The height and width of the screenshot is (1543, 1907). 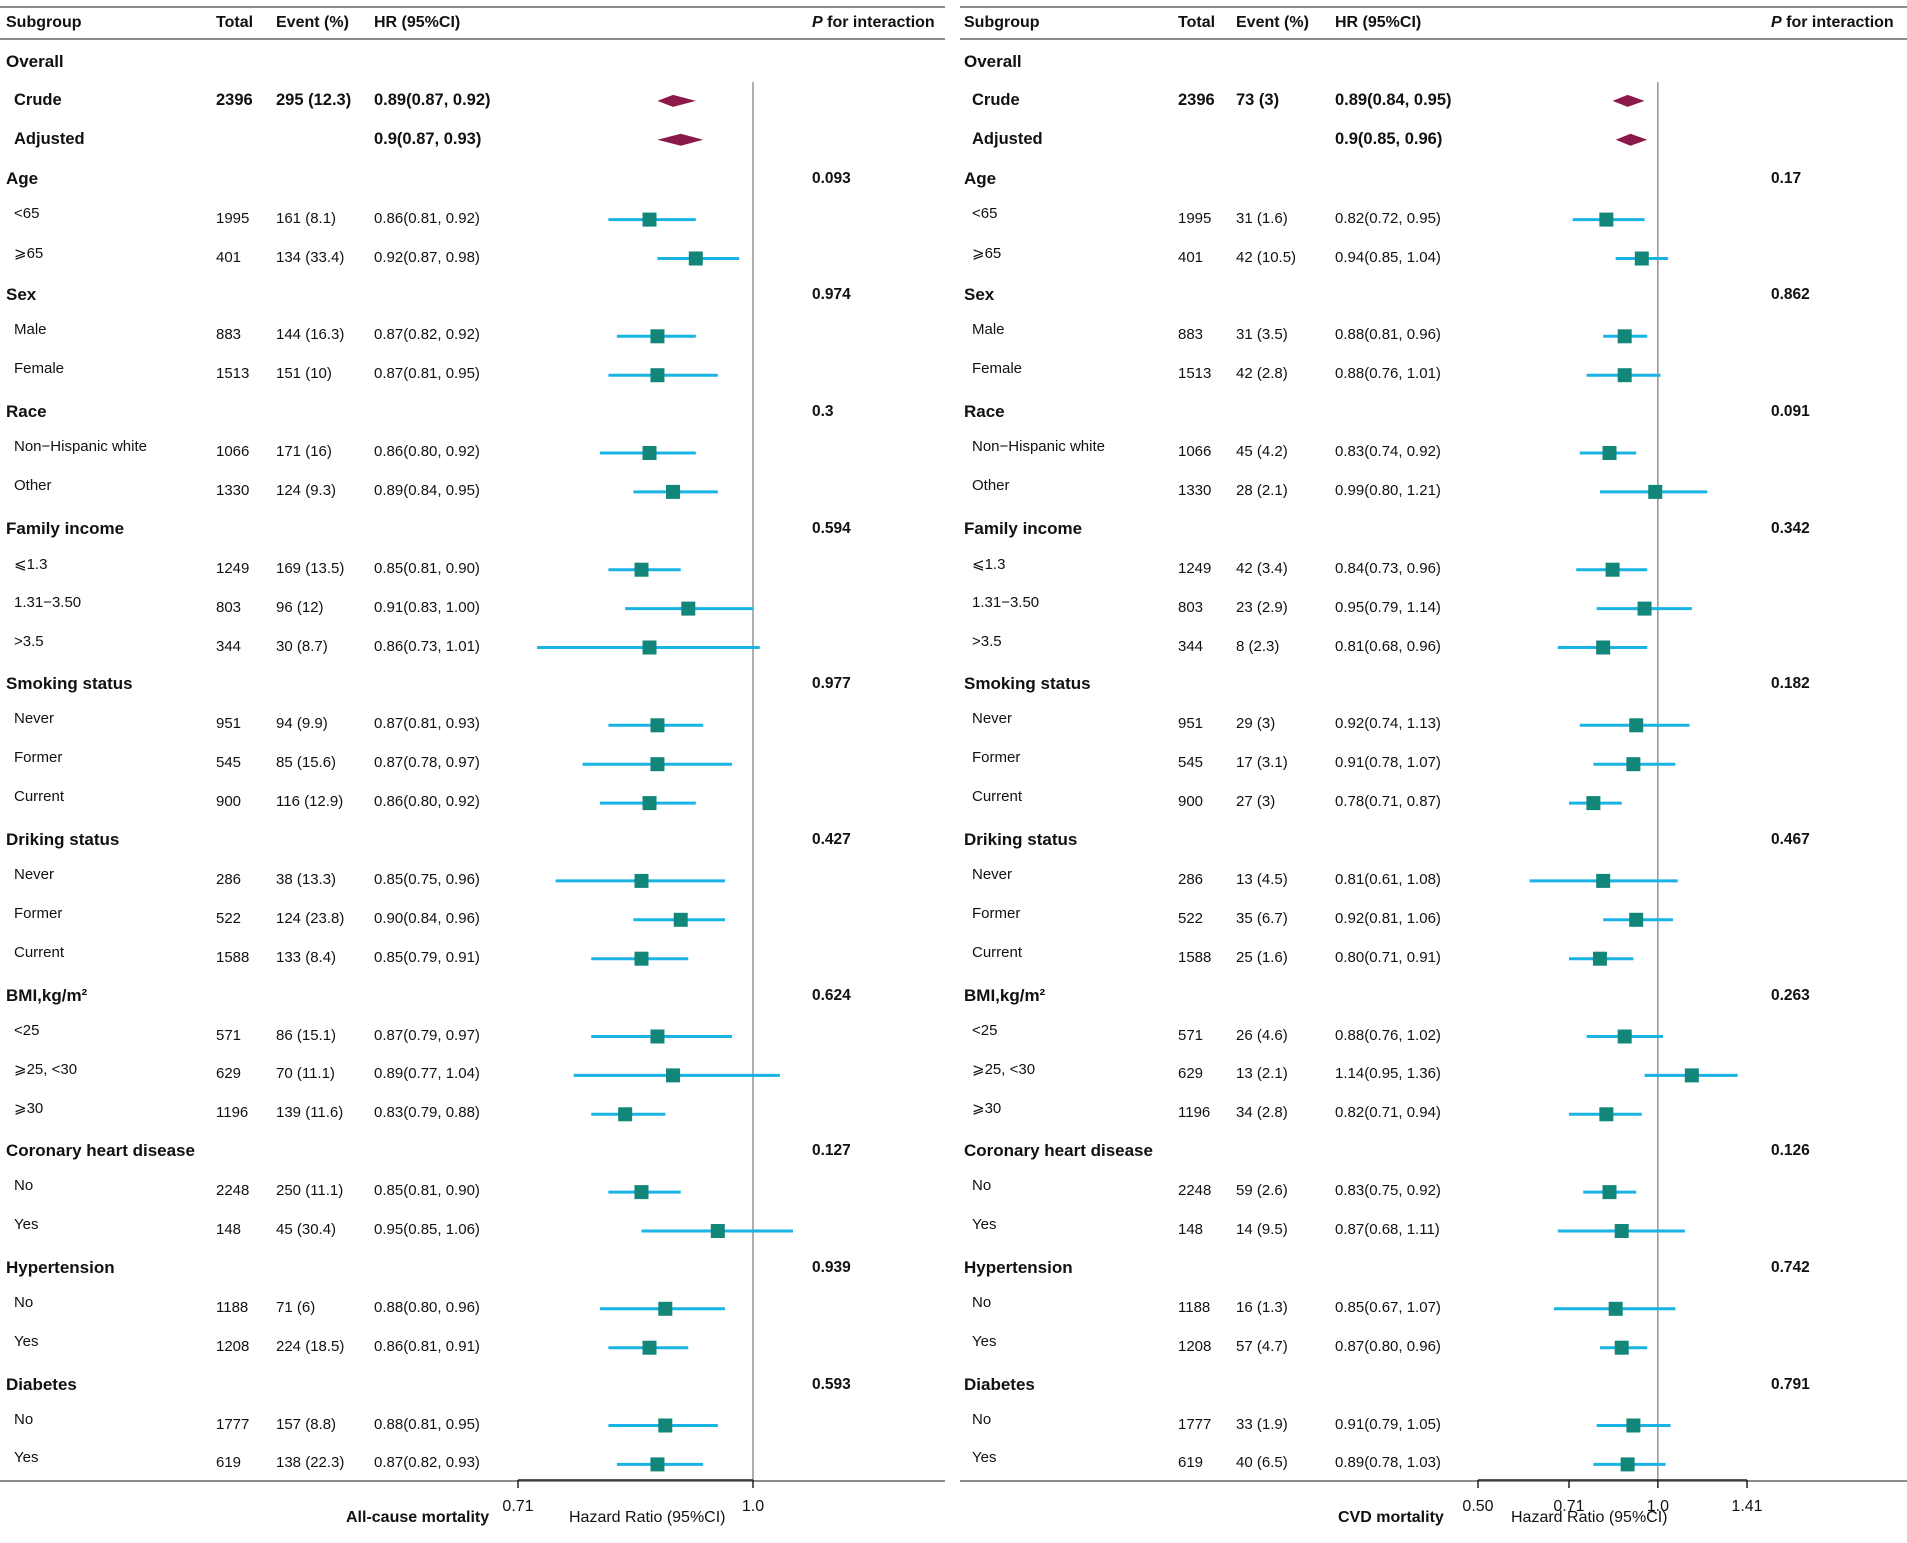 What do you see at coordinates (306, 490) in the screenshot?
I see `event-value: 124 (9.3)` at bounding box center [306, 490].